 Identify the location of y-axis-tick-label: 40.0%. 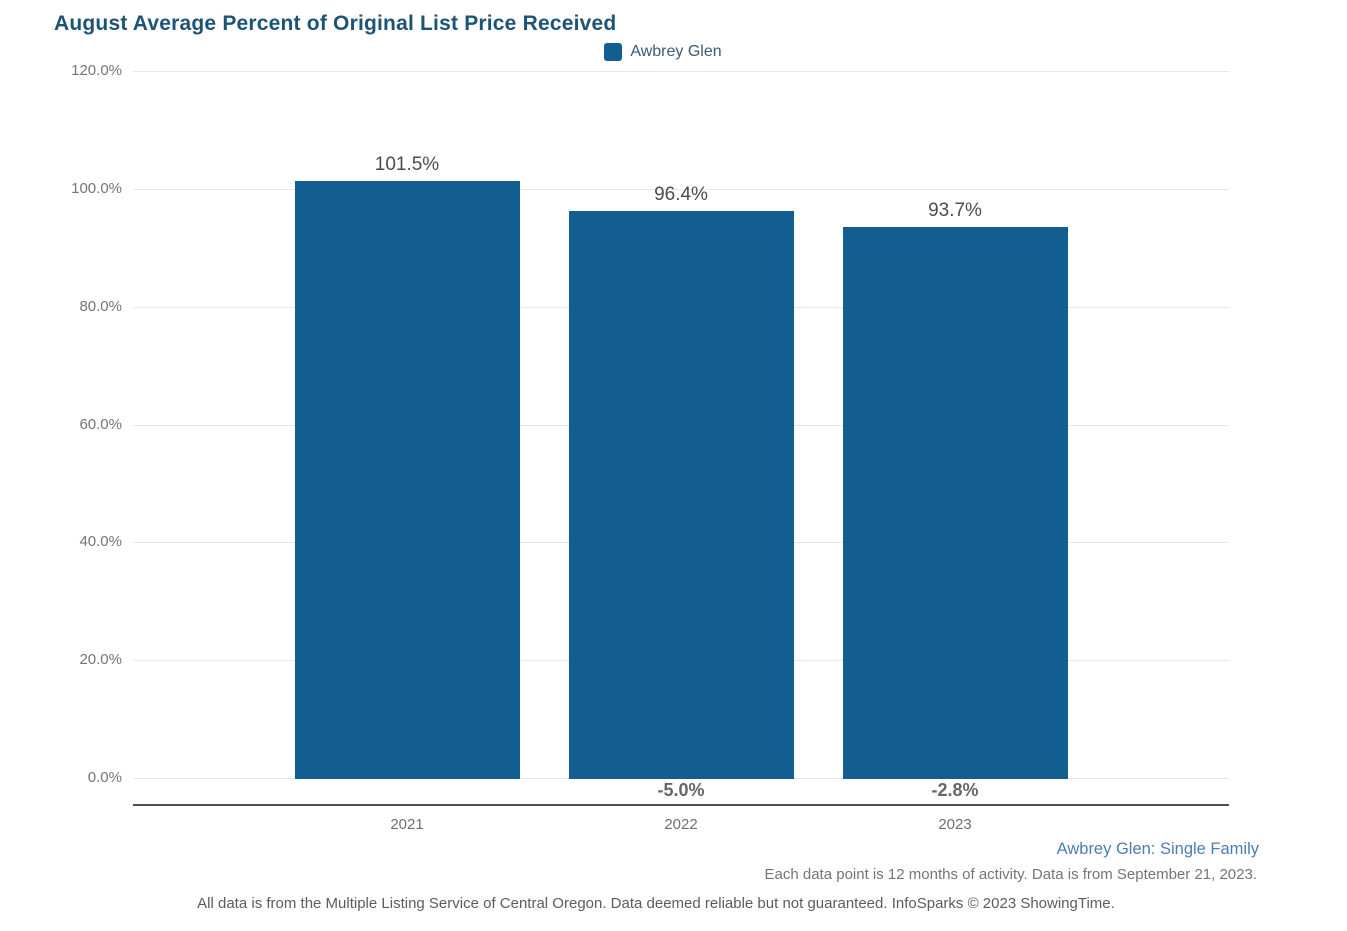
(100, 542).